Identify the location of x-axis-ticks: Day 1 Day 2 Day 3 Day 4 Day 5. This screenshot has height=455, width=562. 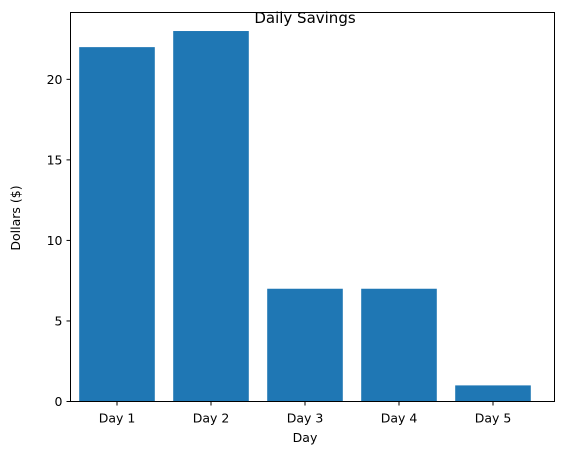
(305, 413).